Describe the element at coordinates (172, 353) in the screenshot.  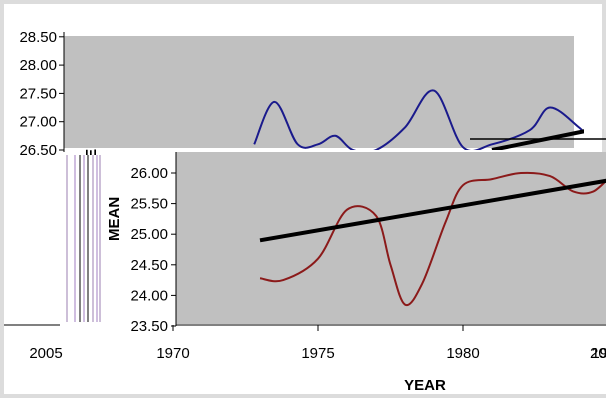
I see `lower-xtick-label: 1970` at that location.